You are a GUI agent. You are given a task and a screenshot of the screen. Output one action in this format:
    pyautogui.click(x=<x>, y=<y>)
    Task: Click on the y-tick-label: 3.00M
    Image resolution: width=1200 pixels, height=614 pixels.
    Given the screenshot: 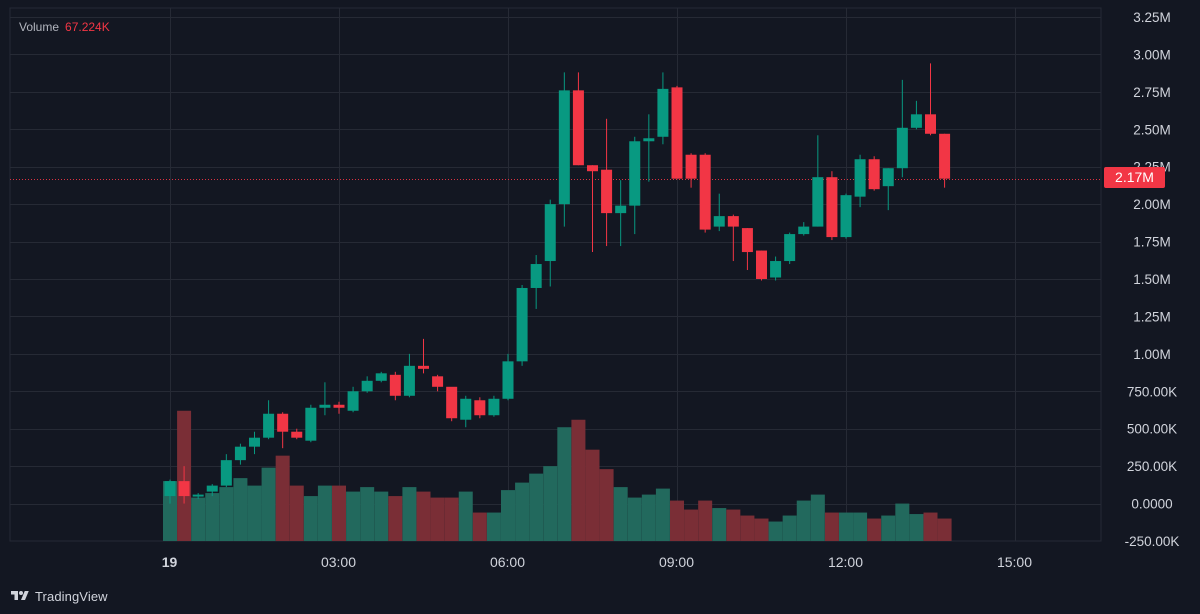 What is the action you would take?
    pyautogui.click(x=1152, y=54)
    